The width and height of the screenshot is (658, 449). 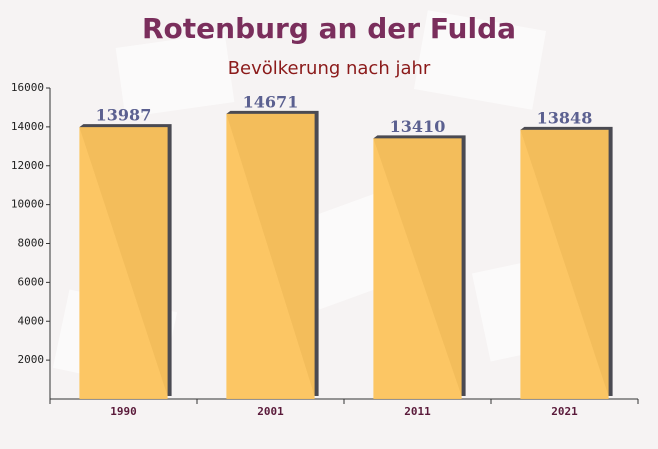 What do you see at coordinates (417, 411) in the screenshot?
I see `x-tick-label: 2011` at bounding box center [417, 411].